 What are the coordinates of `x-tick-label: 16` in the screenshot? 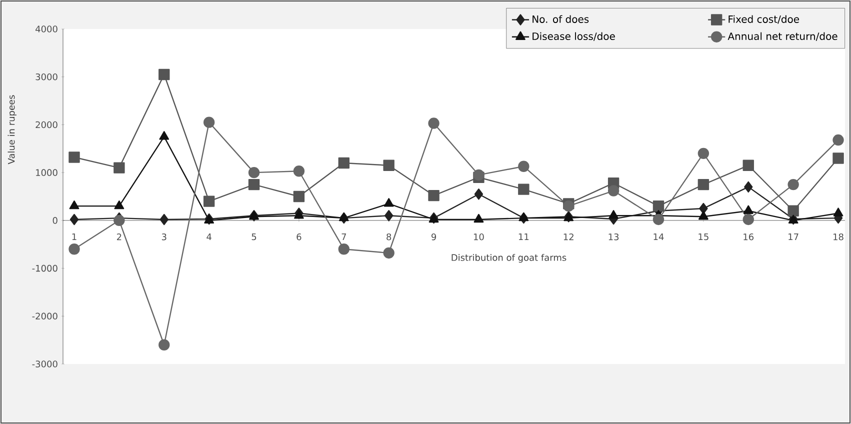 It's located at (749, 236).